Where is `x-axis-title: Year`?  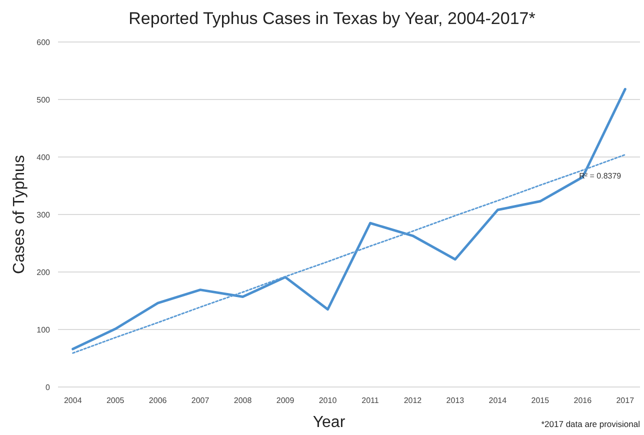 x-axis-title: Year is located at coordinates (329, 422).